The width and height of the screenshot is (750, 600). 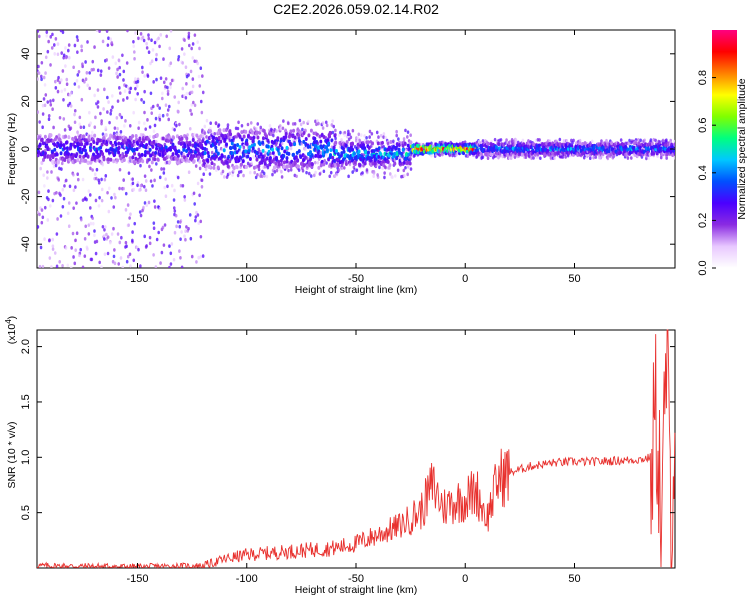 I want to click on spectrogram-ytick-label: -20, so click(x=26, y=197).